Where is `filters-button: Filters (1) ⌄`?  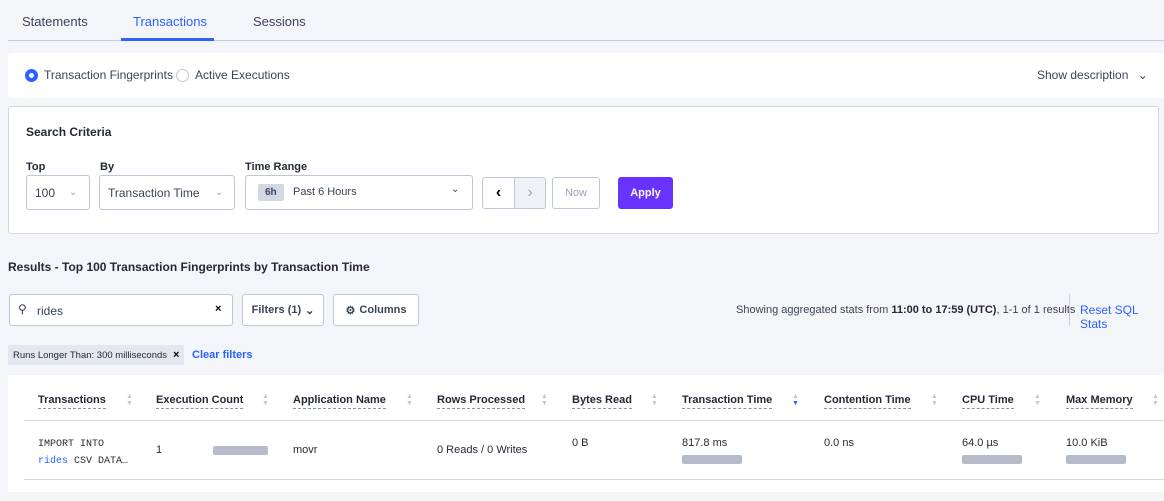 filters-button: Filters (1) ⌄ is located at coordinates (283, 310).